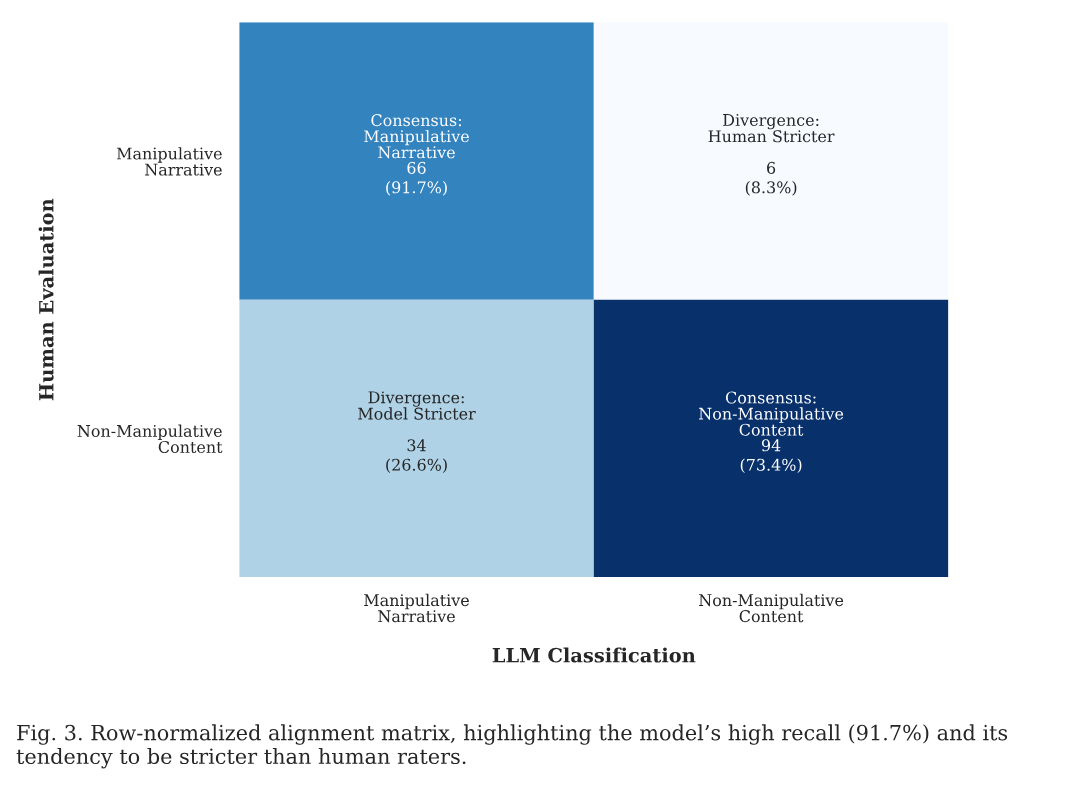  Describe the element at coordinates (771, 445) in the screenshot. I see `data-label: 94` at that location.